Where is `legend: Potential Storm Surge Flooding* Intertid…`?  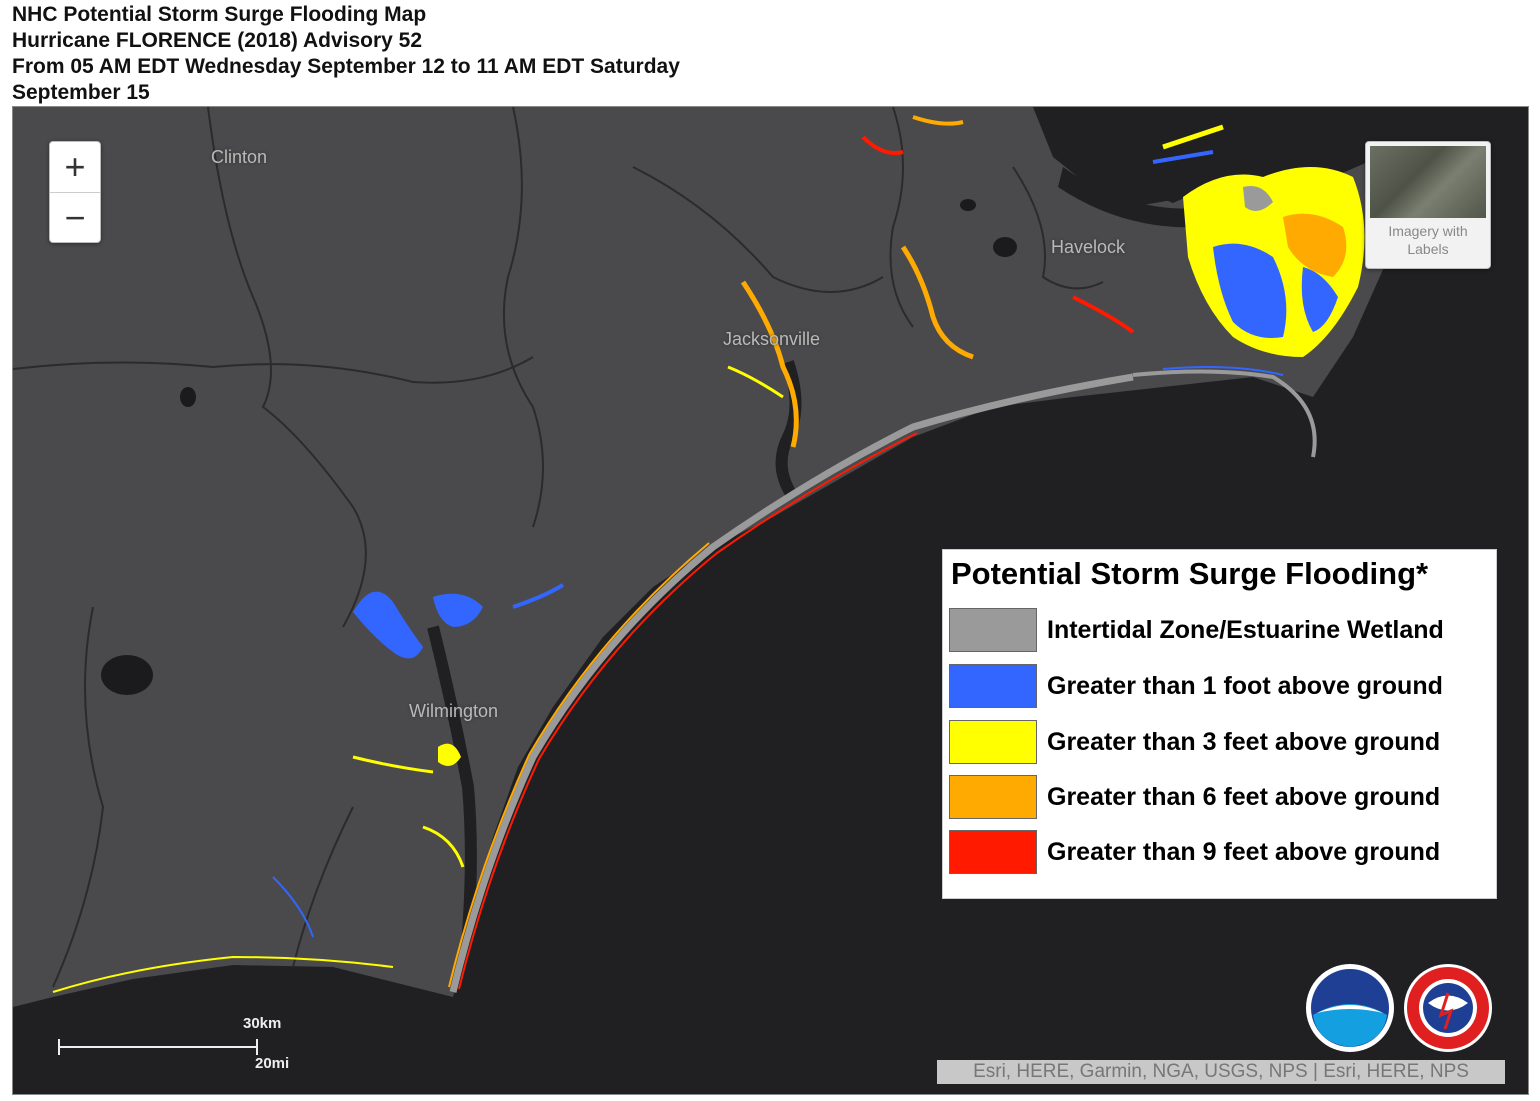 legend: Potential Storm Surge Flooding* Intertid… is located at coordinates (1219, 724).